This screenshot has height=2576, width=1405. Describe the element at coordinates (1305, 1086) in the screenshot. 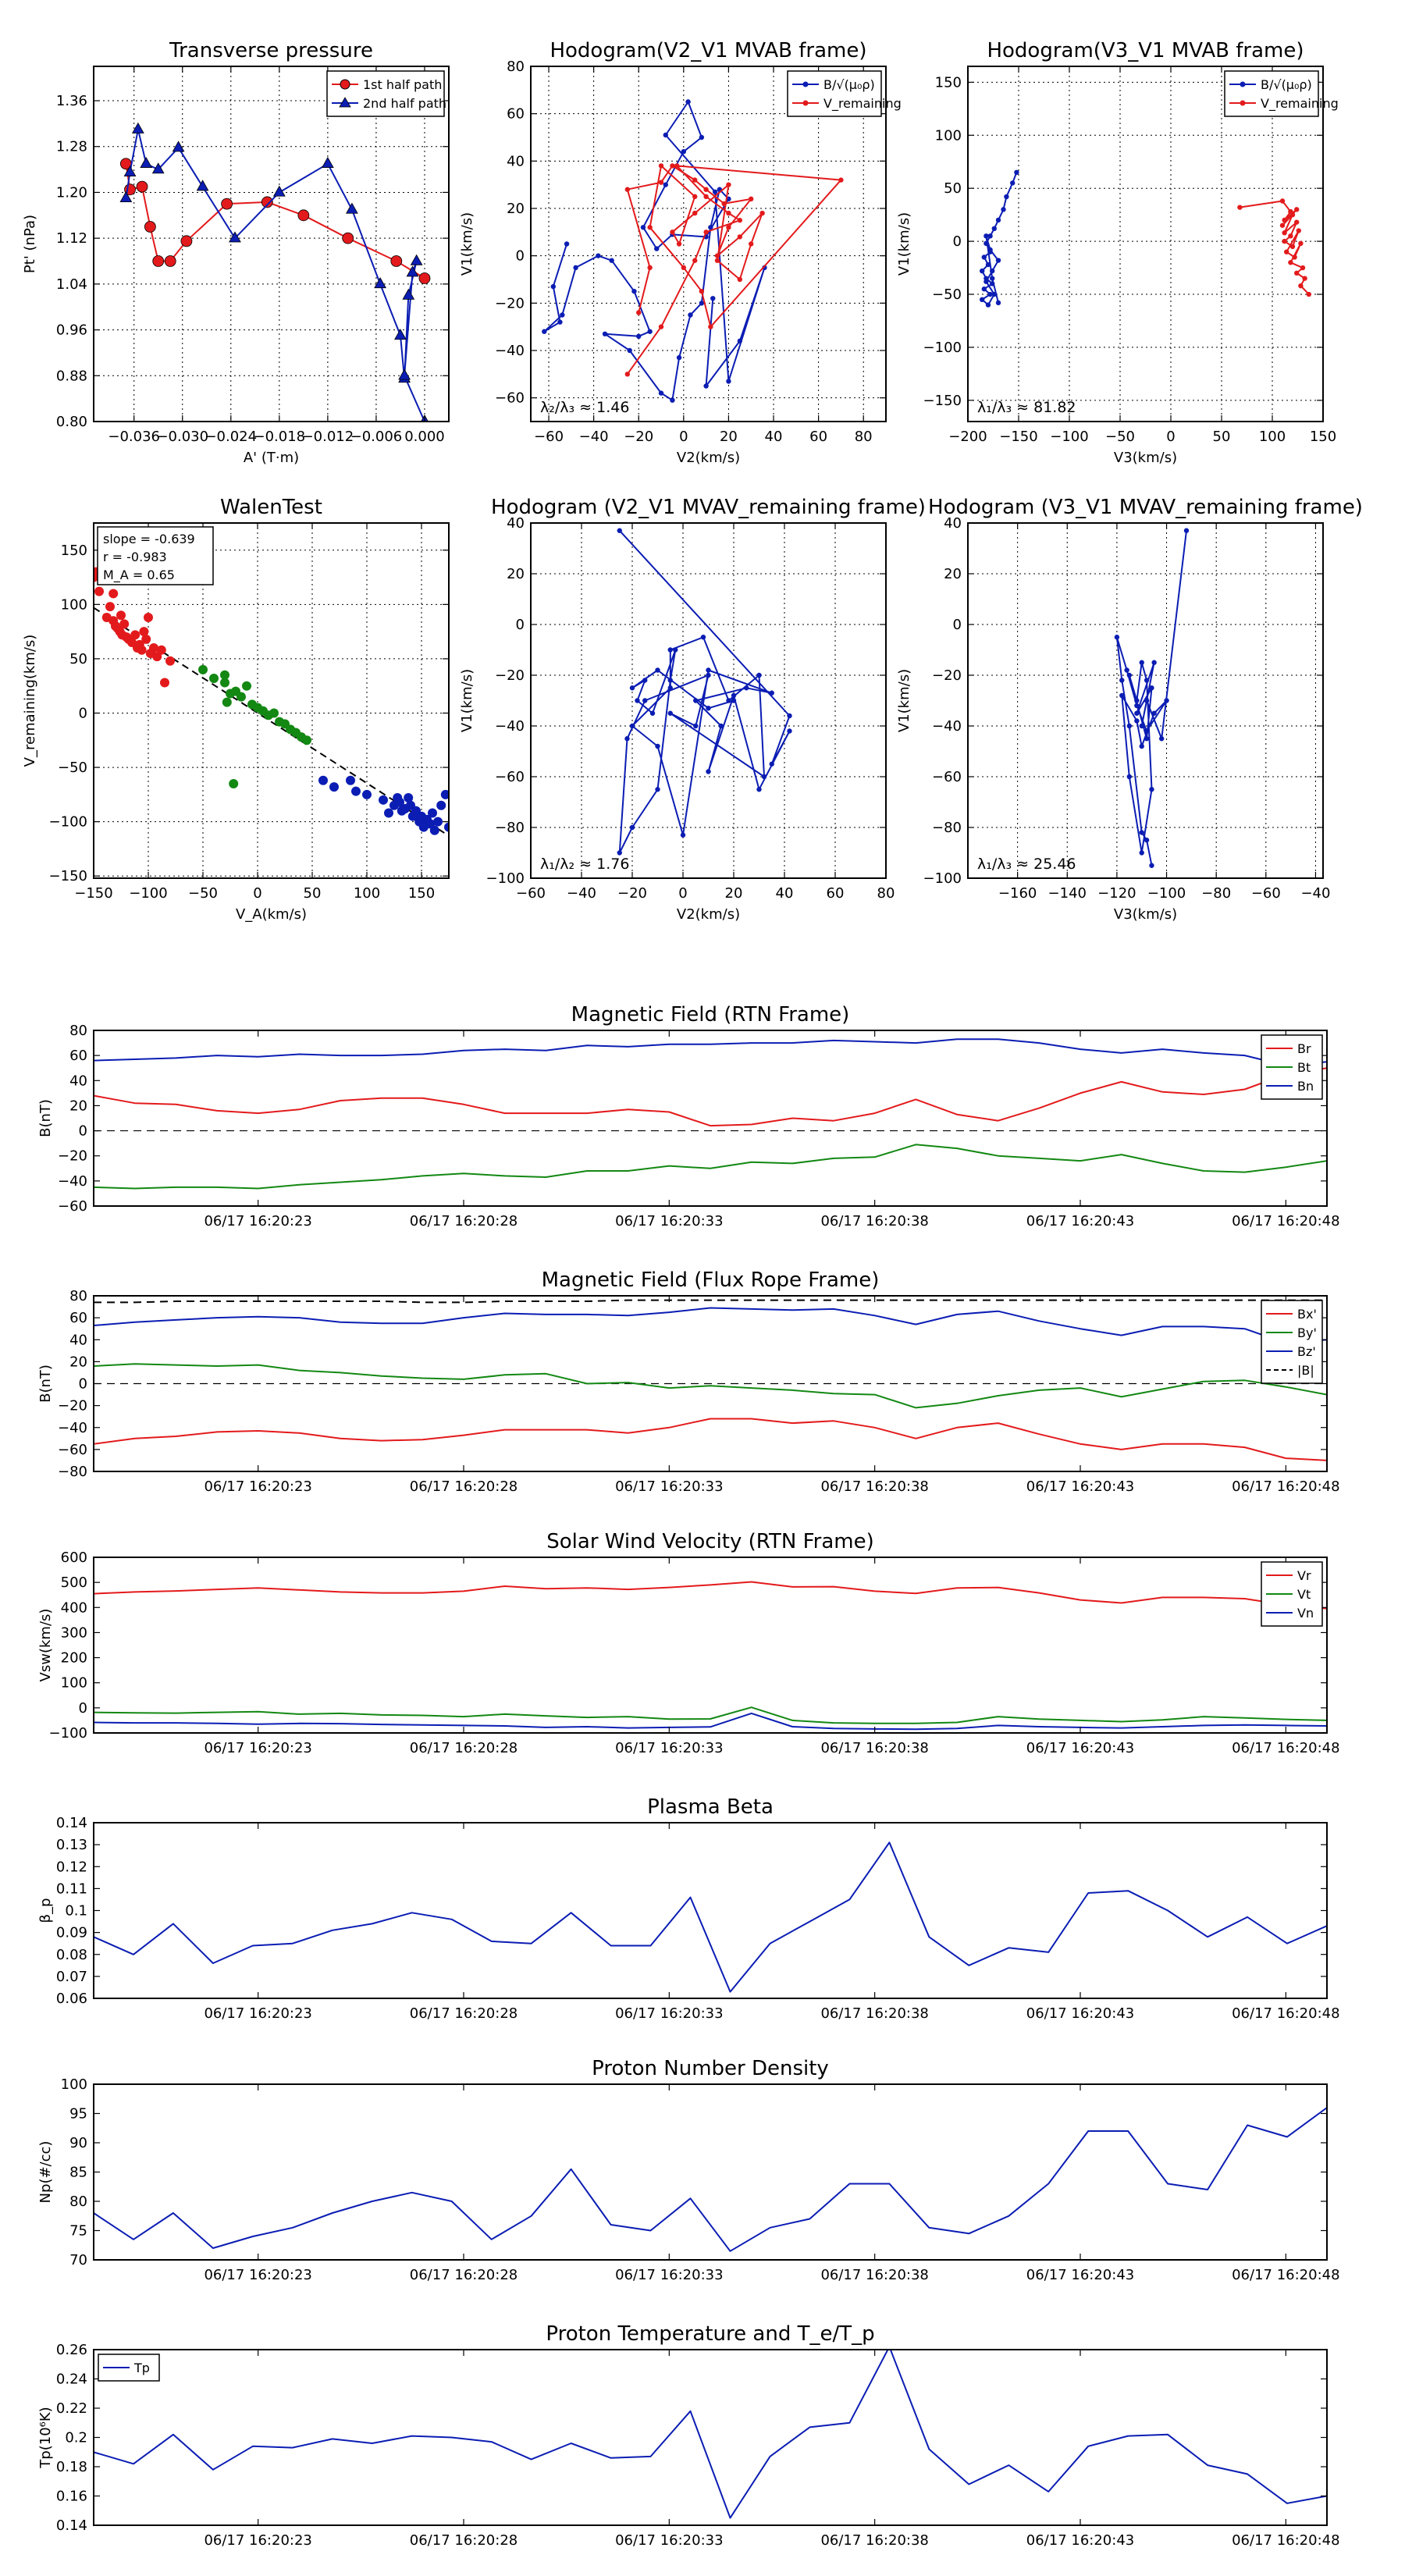

I see `legend-label: Bn` at that location.